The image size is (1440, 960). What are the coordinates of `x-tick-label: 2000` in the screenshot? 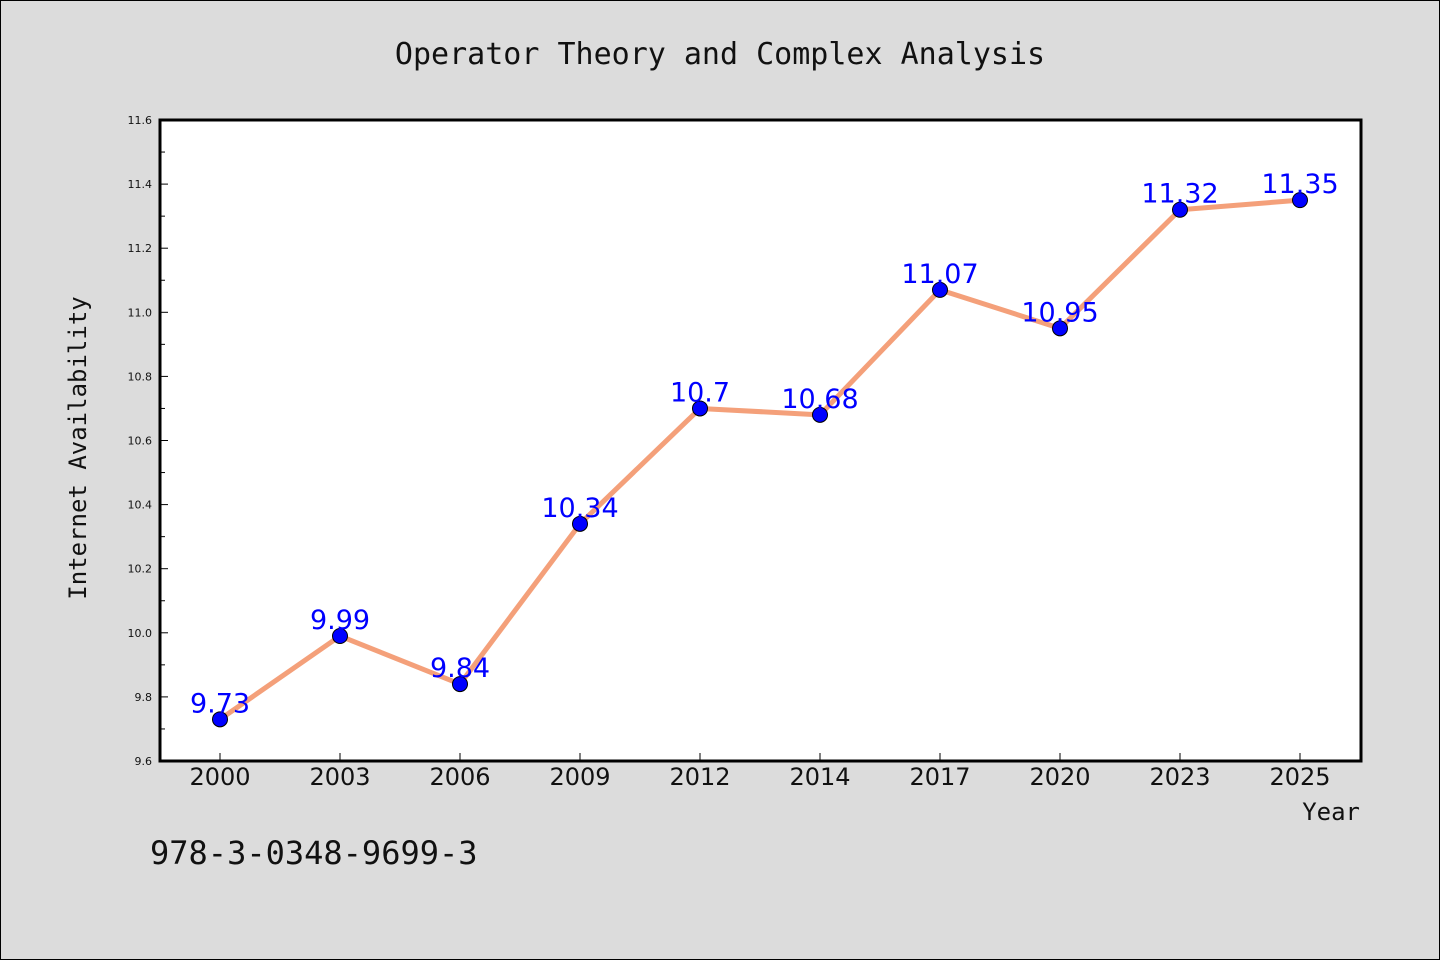 It's located at (219, 777).